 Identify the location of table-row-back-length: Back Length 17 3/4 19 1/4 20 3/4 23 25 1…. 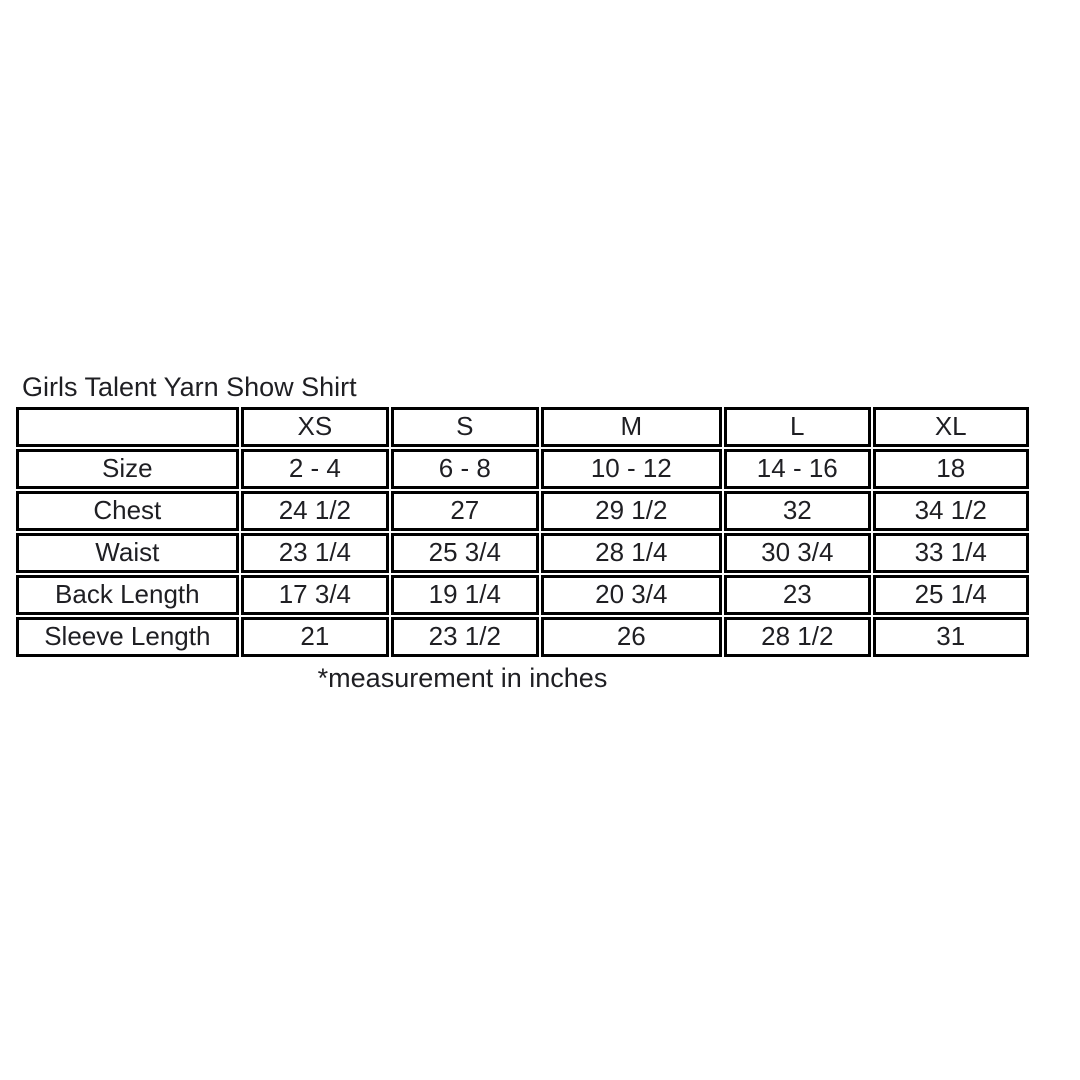
(522, 595).